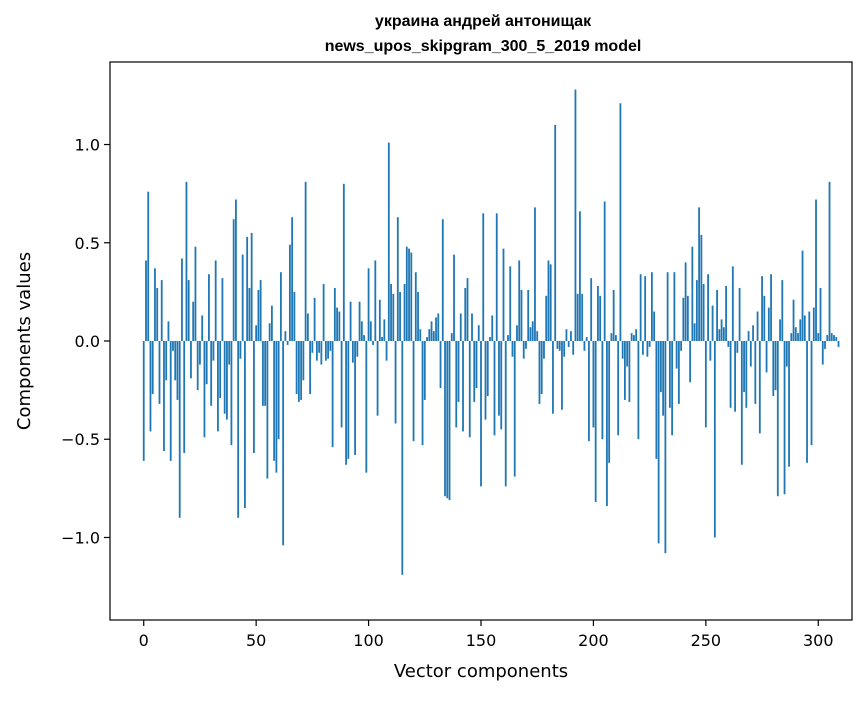 This screenshot has width=867, height=701. Describe the element at coordinates (256, 640) in the screenshot. I see `x-tick-label: 50` at that location.